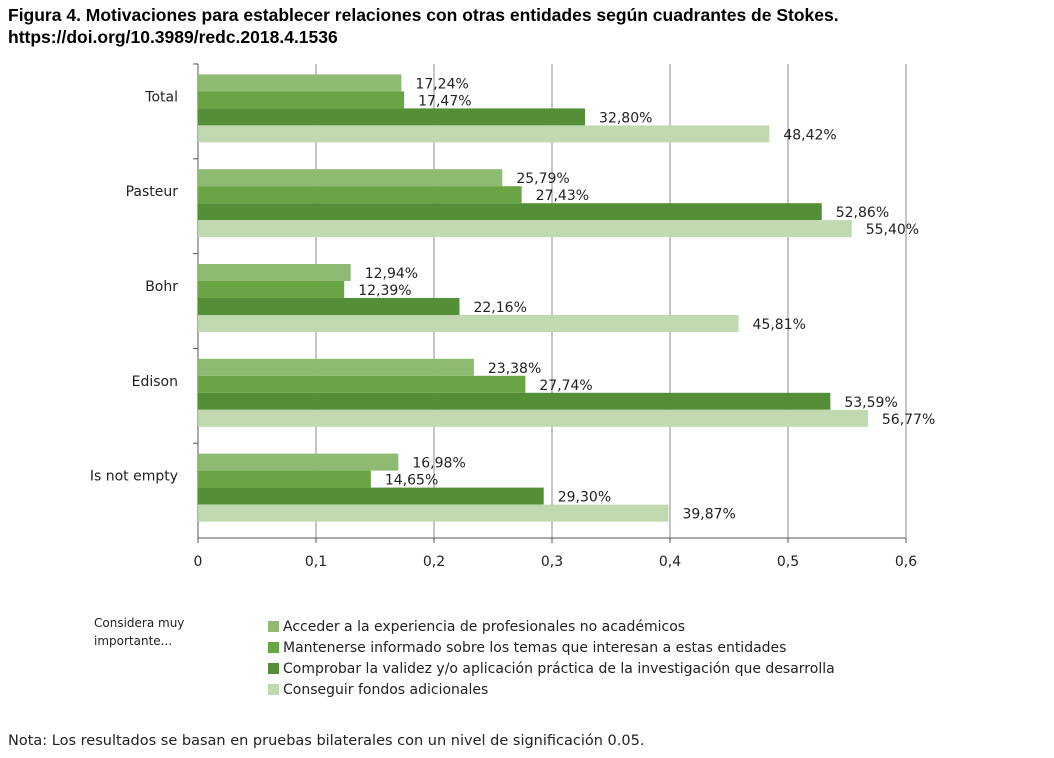 The image size is (1054, 758). I want to click on data-label: 17,24%, so click(441, 84).